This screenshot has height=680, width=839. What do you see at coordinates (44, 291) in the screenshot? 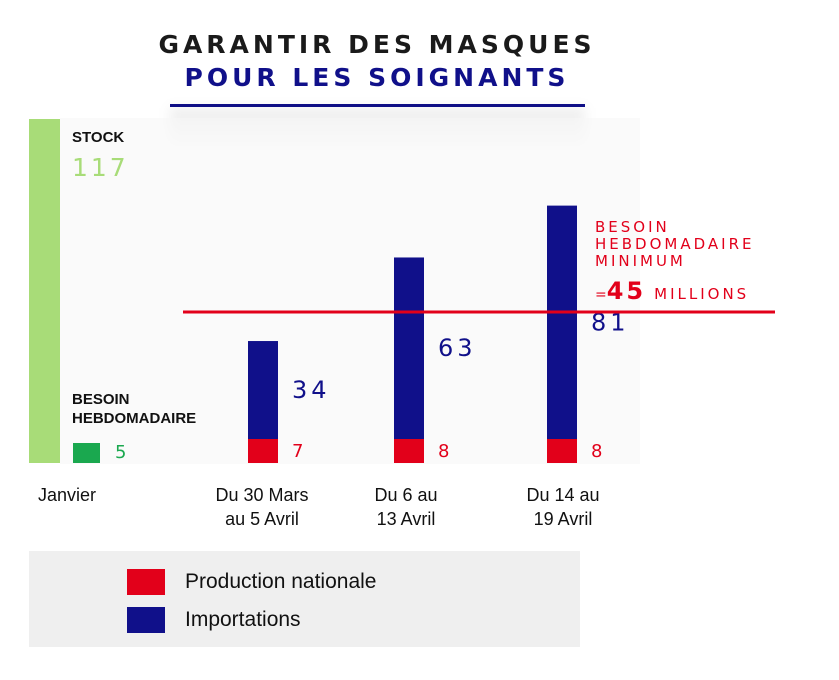
I see `stock-bar` at bounding box center [44, 291].